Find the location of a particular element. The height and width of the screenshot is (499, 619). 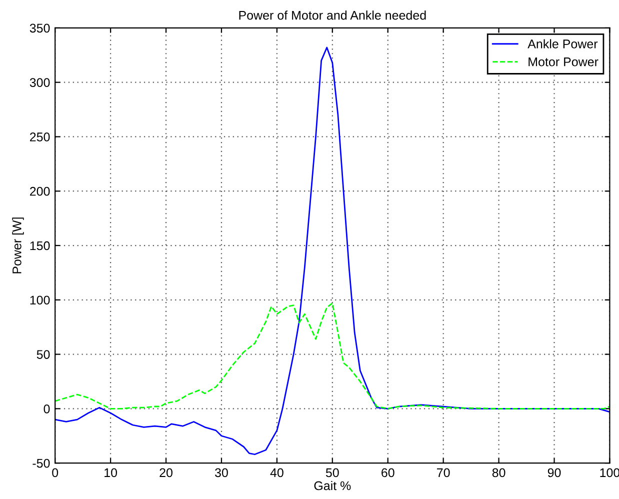

x-tick-label: 40 is located at coordinates (277, 473).